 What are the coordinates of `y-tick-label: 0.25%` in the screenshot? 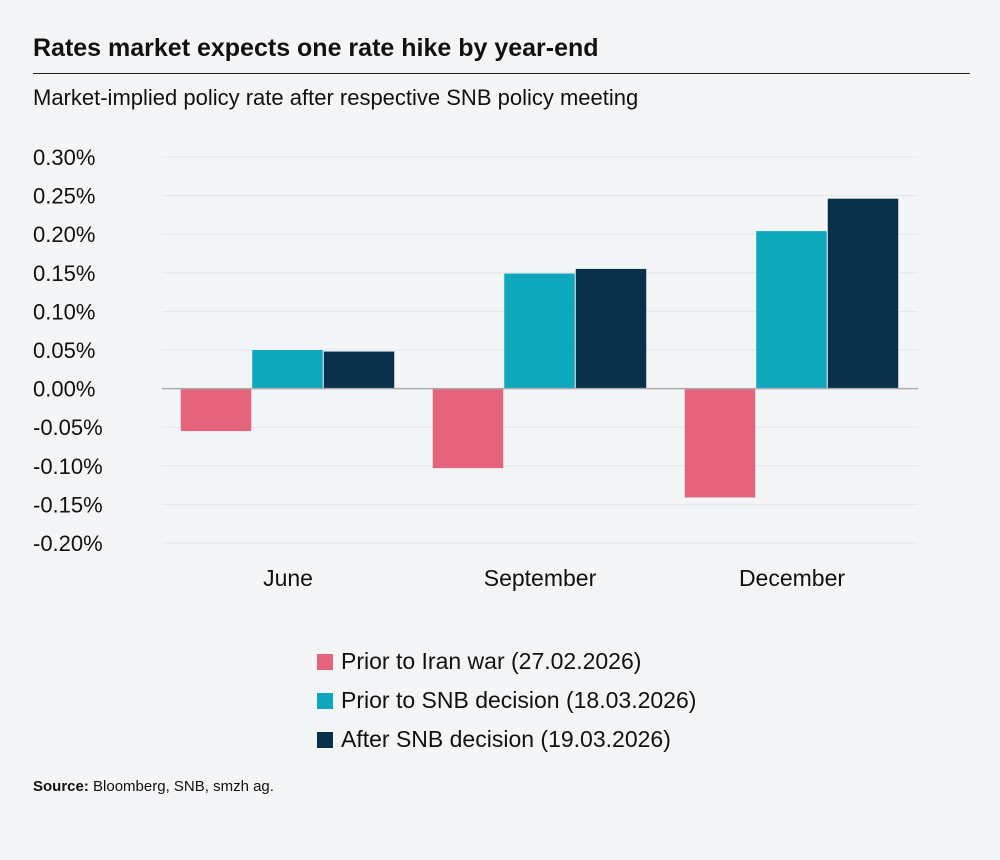 It's located at (64, 196).